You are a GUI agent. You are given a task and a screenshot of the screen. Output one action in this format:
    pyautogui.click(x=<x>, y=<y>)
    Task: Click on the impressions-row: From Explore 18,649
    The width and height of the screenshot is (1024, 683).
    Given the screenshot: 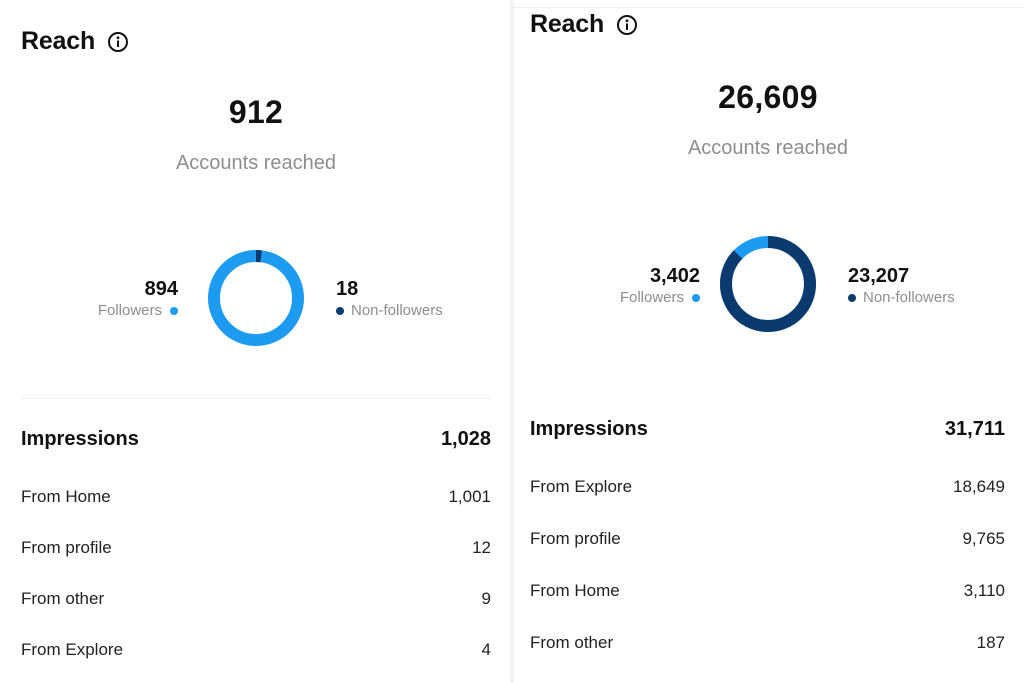 What is the action you would take?
    pyautogui.click(x=767, y=487)
    